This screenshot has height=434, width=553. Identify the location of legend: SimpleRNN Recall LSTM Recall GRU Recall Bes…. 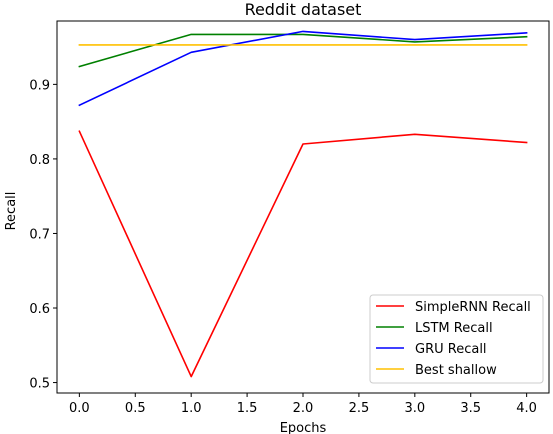
(456, 339).